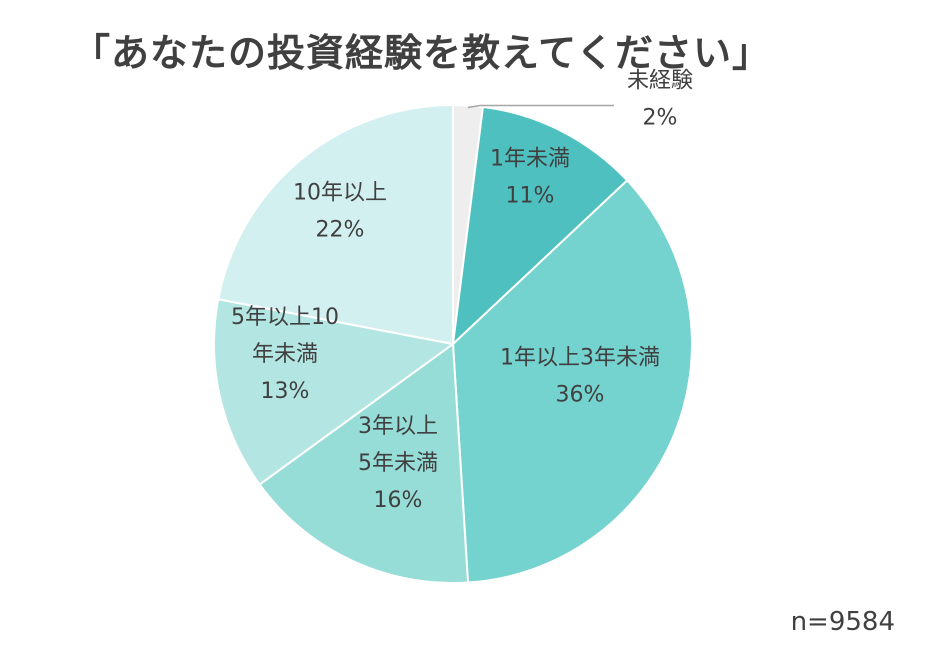 The image size is (927, 651). I want to click on slice-label: 1年未満, so click(530, 159).